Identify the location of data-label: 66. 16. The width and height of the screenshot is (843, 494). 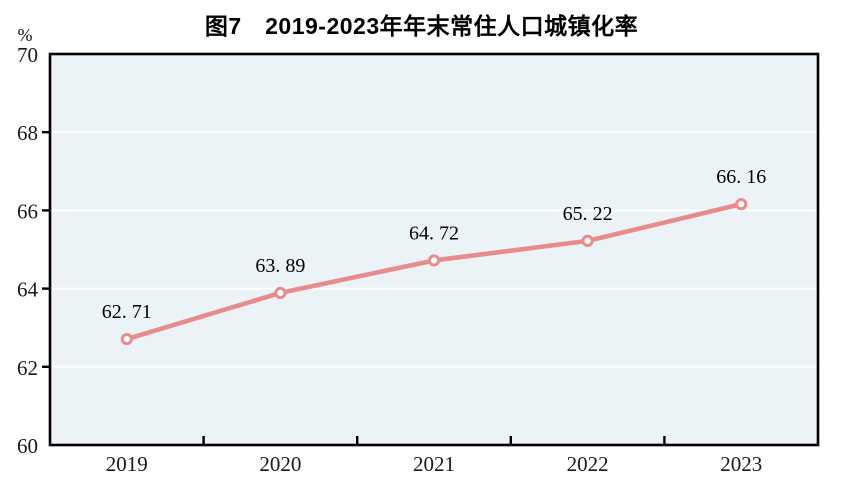
(741, 177).